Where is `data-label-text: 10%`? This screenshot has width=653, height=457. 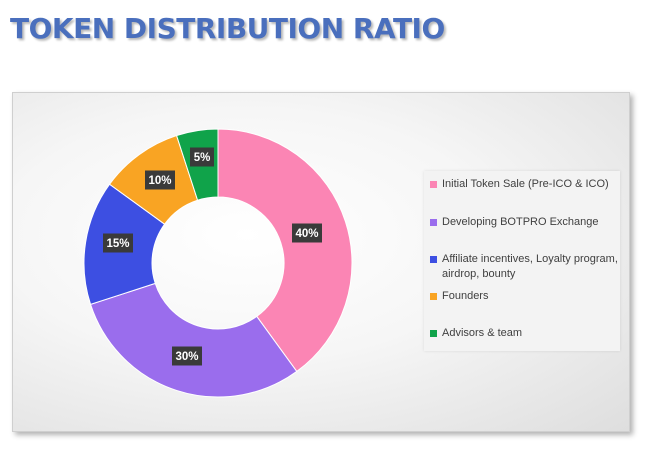 data-label-text: 10% is located at coordinates (159, 181).